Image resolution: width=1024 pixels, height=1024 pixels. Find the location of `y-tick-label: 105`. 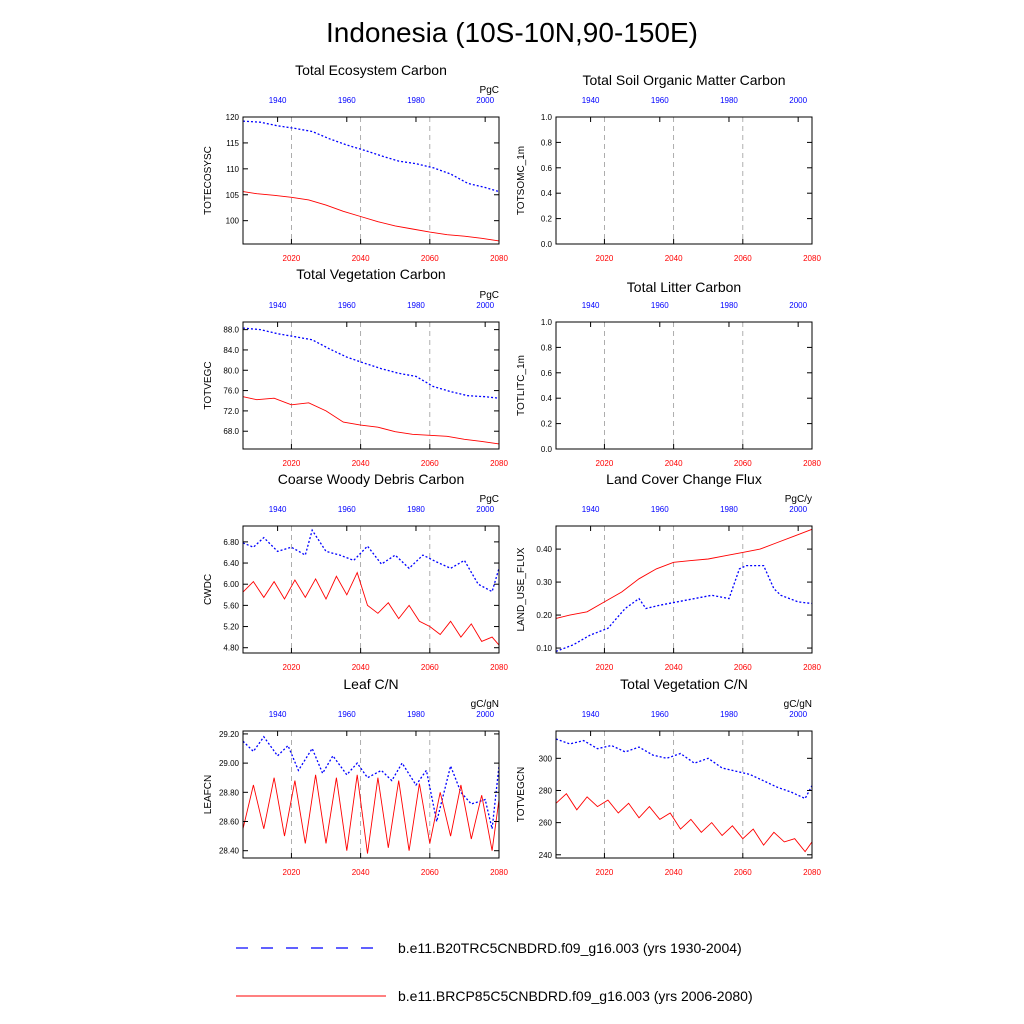

y-tick-label: 105 is located at coordinates (233, 195).